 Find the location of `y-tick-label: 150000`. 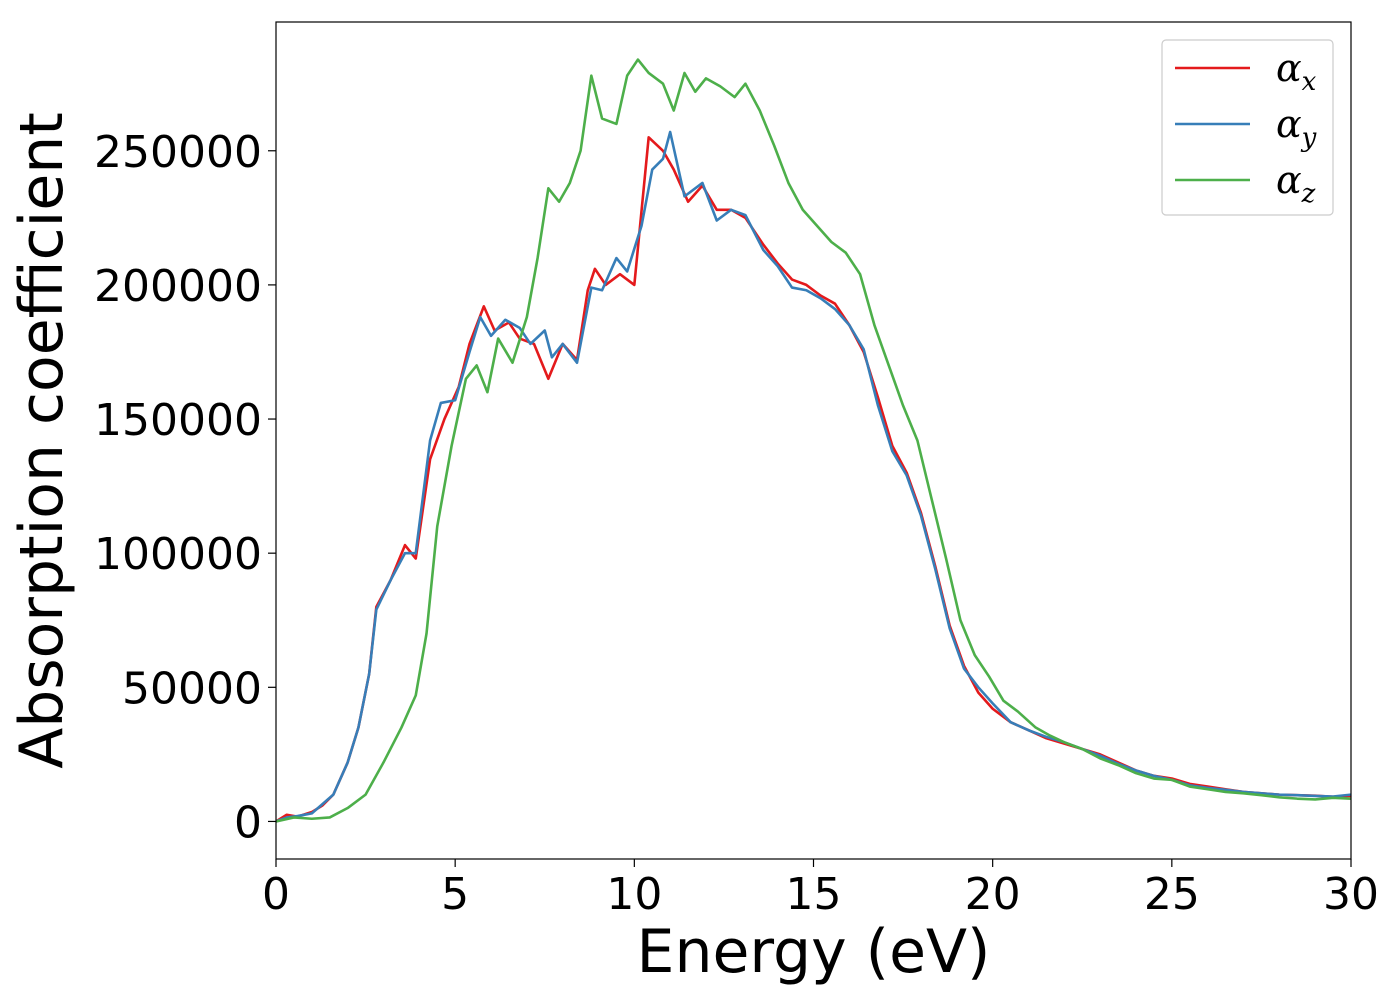

y-tick-label: 150000 is located at coordinates (178, 420).